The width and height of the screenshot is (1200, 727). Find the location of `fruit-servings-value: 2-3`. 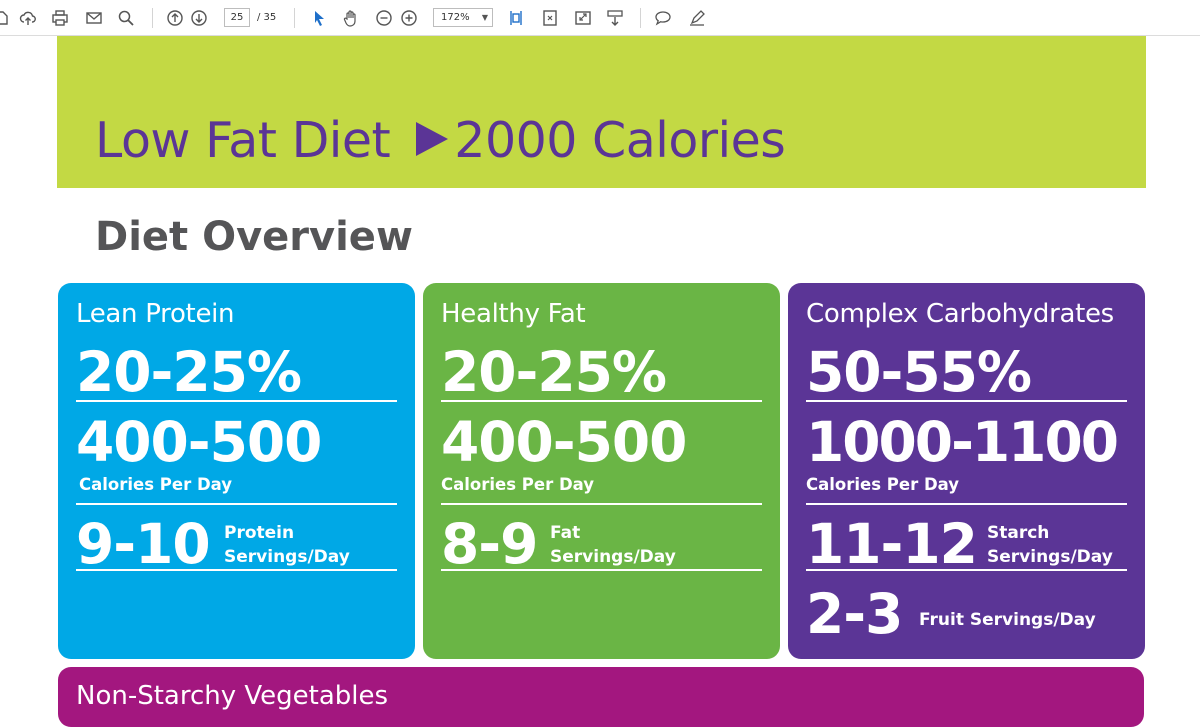

fruit-servings-value: 2-3 is located at coordinates (854, 614).